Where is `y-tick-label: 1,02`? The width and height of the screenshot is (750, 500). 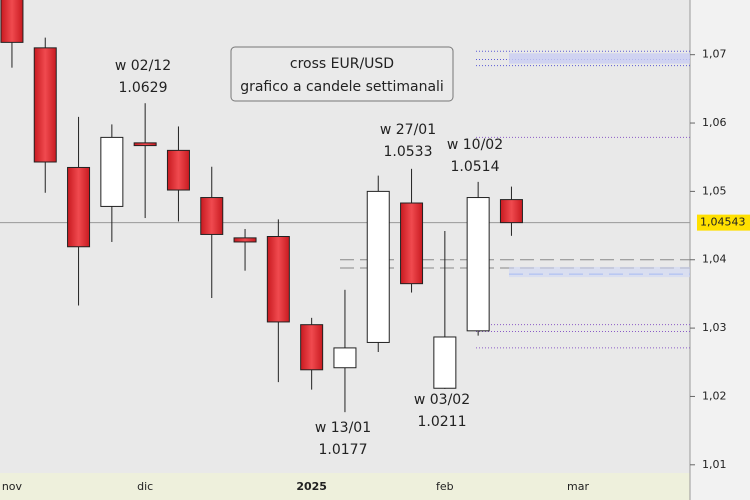
y-tick-label: 1,02 is located at coordinates (714, 395).